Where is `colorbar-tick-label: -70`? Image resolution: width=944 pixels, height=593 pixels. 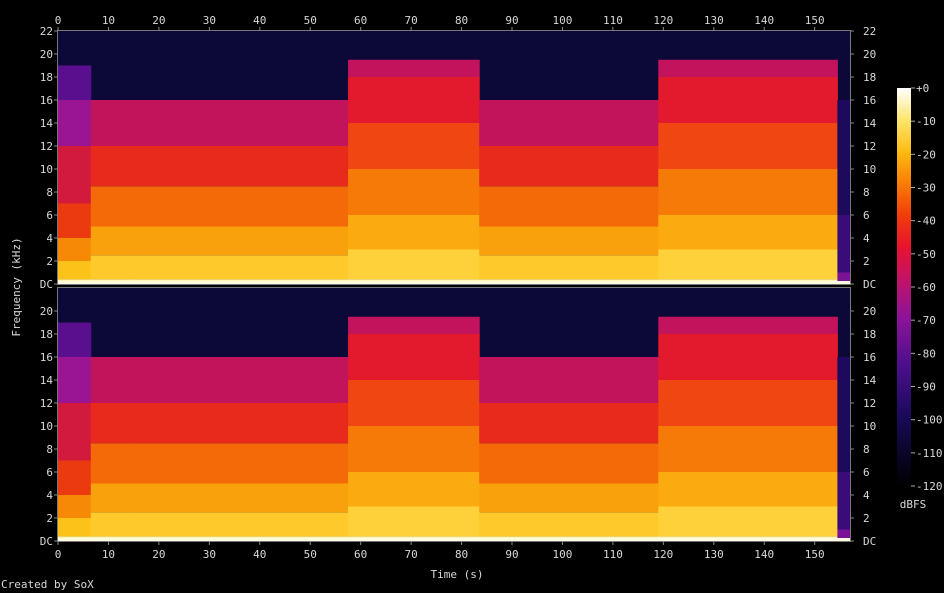 colorbar-tick-label: -70 is located at coordinates (926, 320).